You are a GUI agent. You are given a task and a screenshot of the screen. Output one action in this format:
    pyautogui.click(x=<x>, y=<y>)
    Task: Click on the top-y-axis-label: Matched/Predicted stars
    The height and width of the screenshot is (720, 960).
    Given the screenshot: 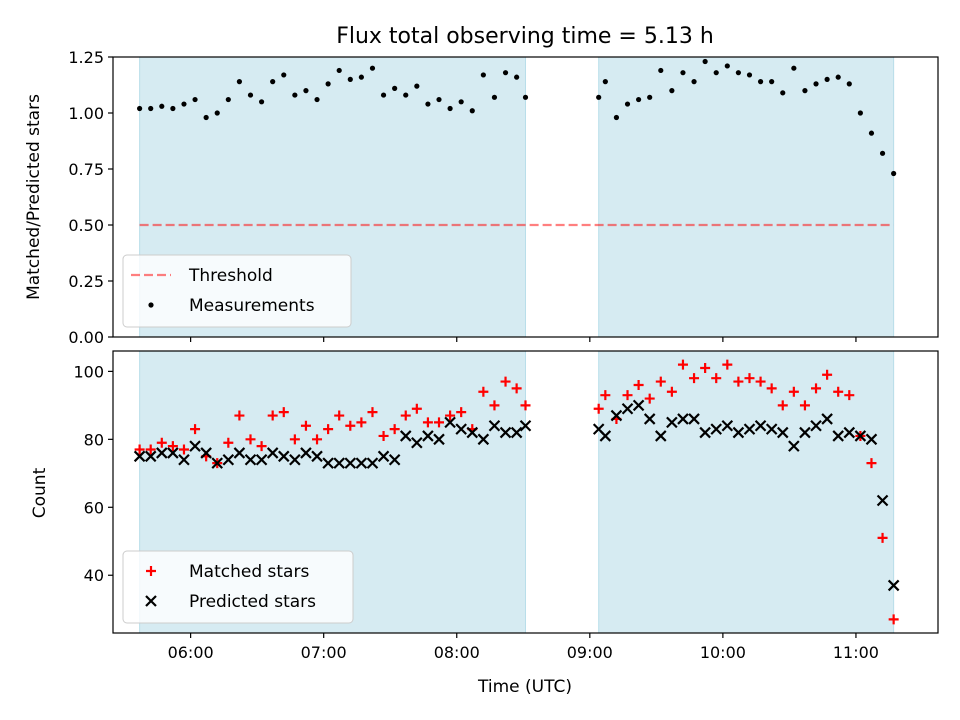 What is the action you would take?
    pyautogui.click(x=34, y=197)
    